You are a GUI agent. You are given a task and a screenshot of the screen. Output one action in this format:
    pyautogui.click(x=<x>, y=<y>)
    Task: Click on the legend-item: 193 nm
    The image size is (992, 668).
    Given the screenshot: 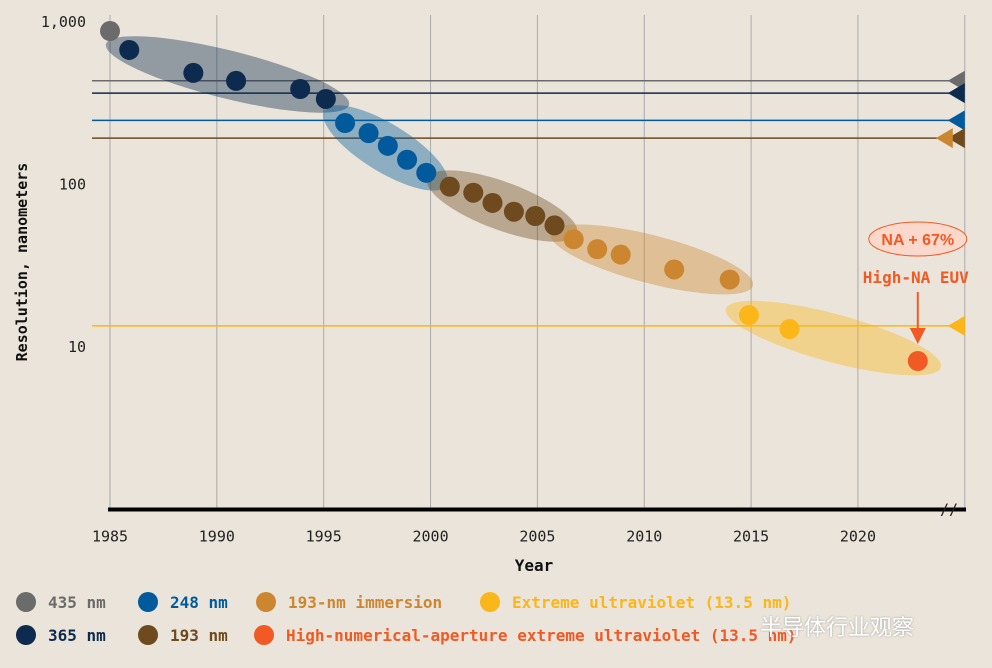 What is the action you would take?
    pyautogui.click(x=183, y=635)
    